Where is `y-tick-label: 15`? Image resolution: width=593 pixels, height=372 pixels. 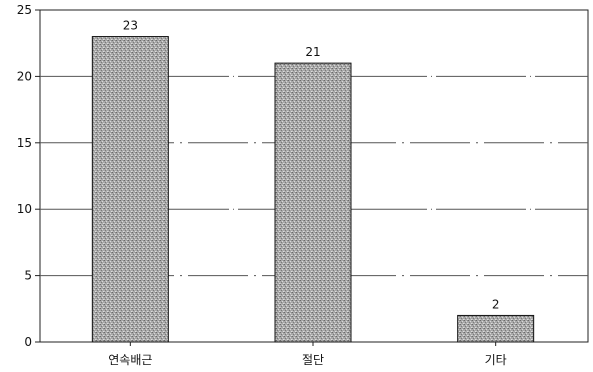
y-tick-label: 15 is located at coordinates (24, 143).